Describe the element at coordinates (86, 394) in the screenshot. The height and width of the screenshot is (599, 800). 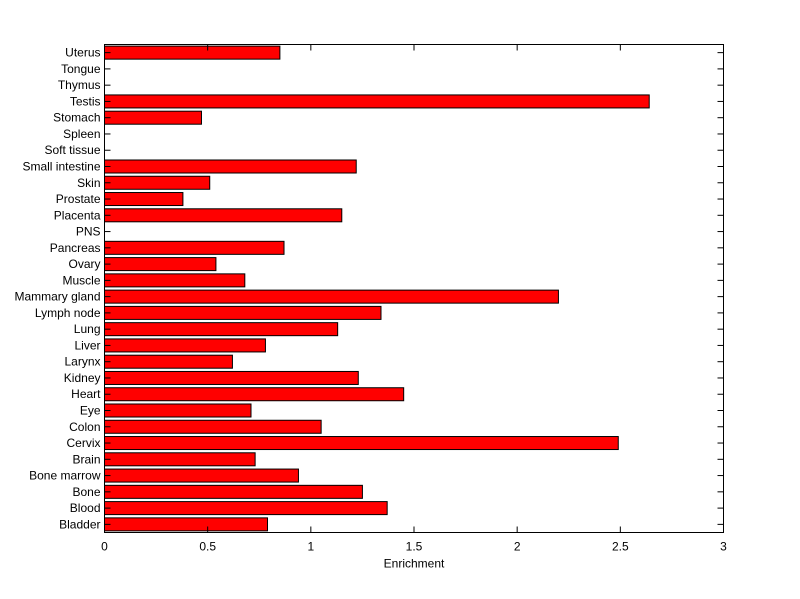
I see `y-tick-label: Heart` at that location.